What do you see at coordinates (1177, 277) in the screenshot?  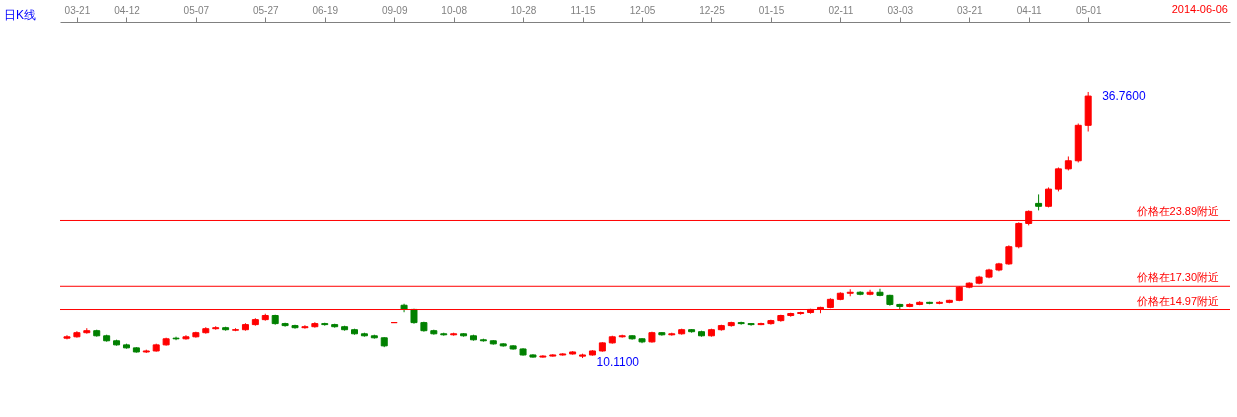 I see `ref-line-label: 价格在17.30附近` at bounding box center [1177, 277].